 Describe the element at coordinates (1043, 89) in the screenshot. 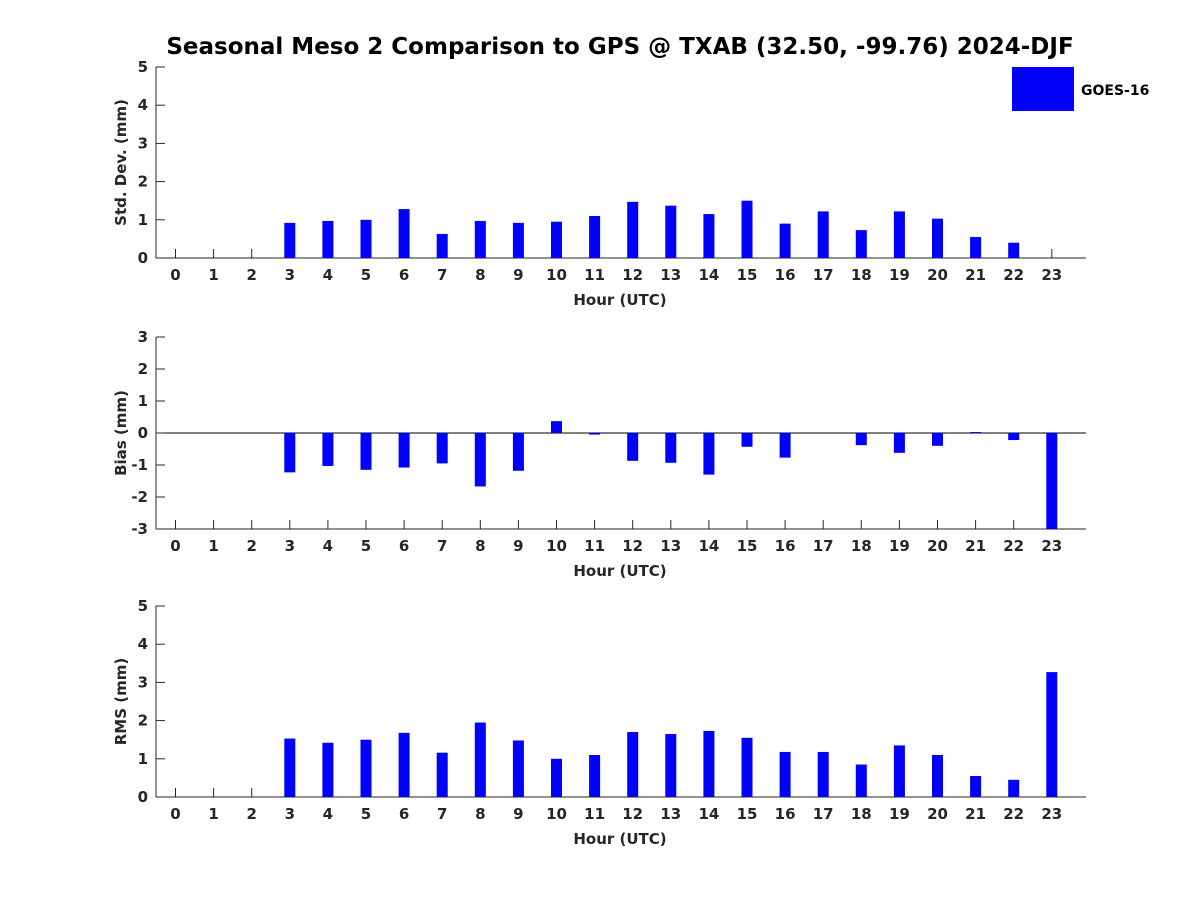

I see `legend-swatch` at that location.